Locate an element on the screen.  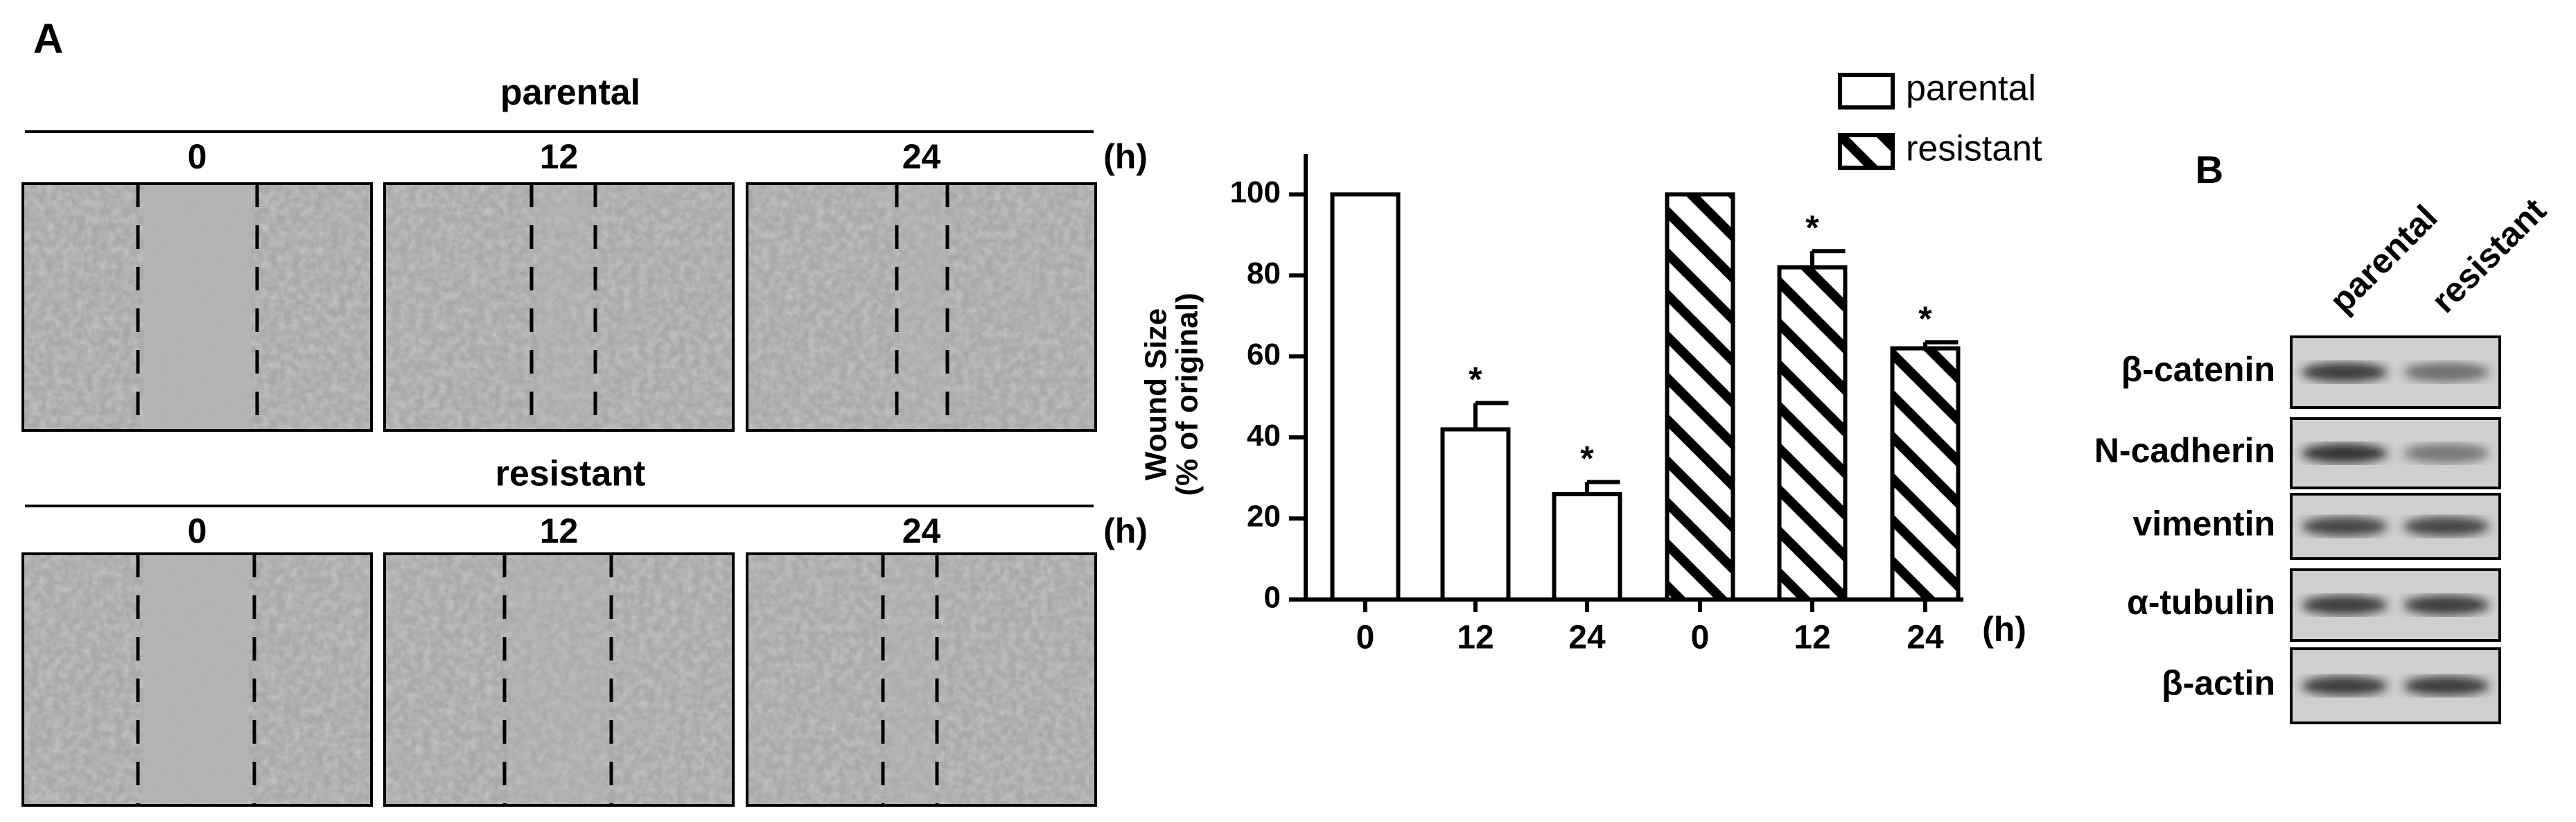
legend-label: resistant is located at coordinates (1974, 149).